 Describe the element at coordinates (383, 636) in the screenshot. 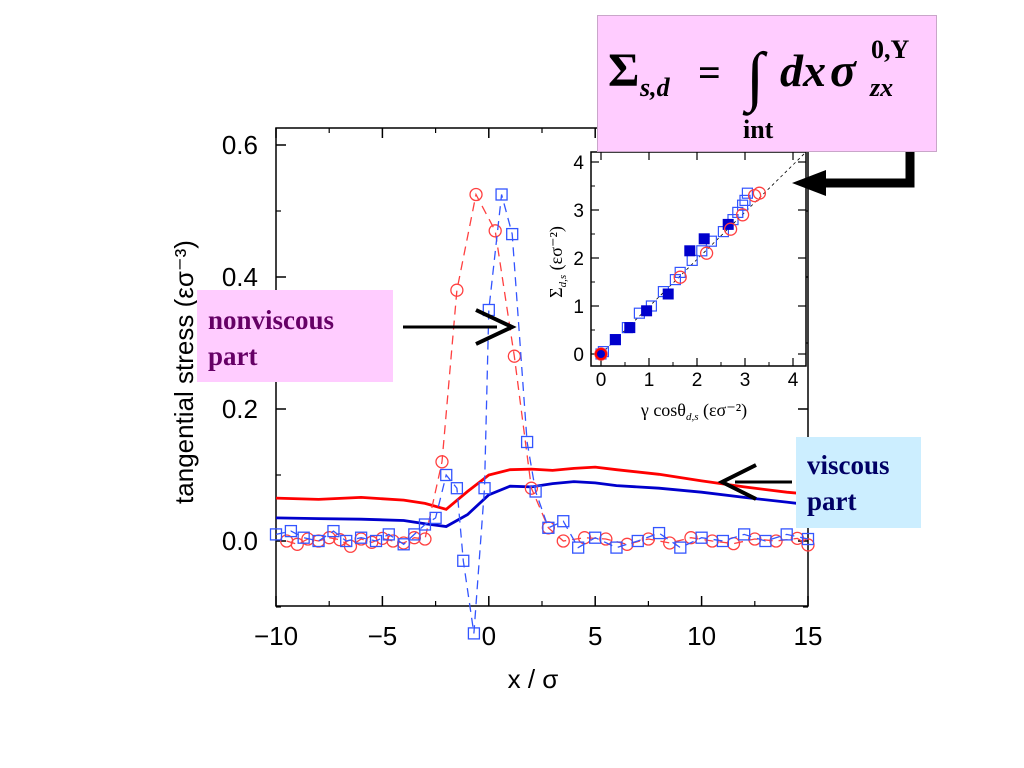

I see `x-tick-label: −5` at that location.